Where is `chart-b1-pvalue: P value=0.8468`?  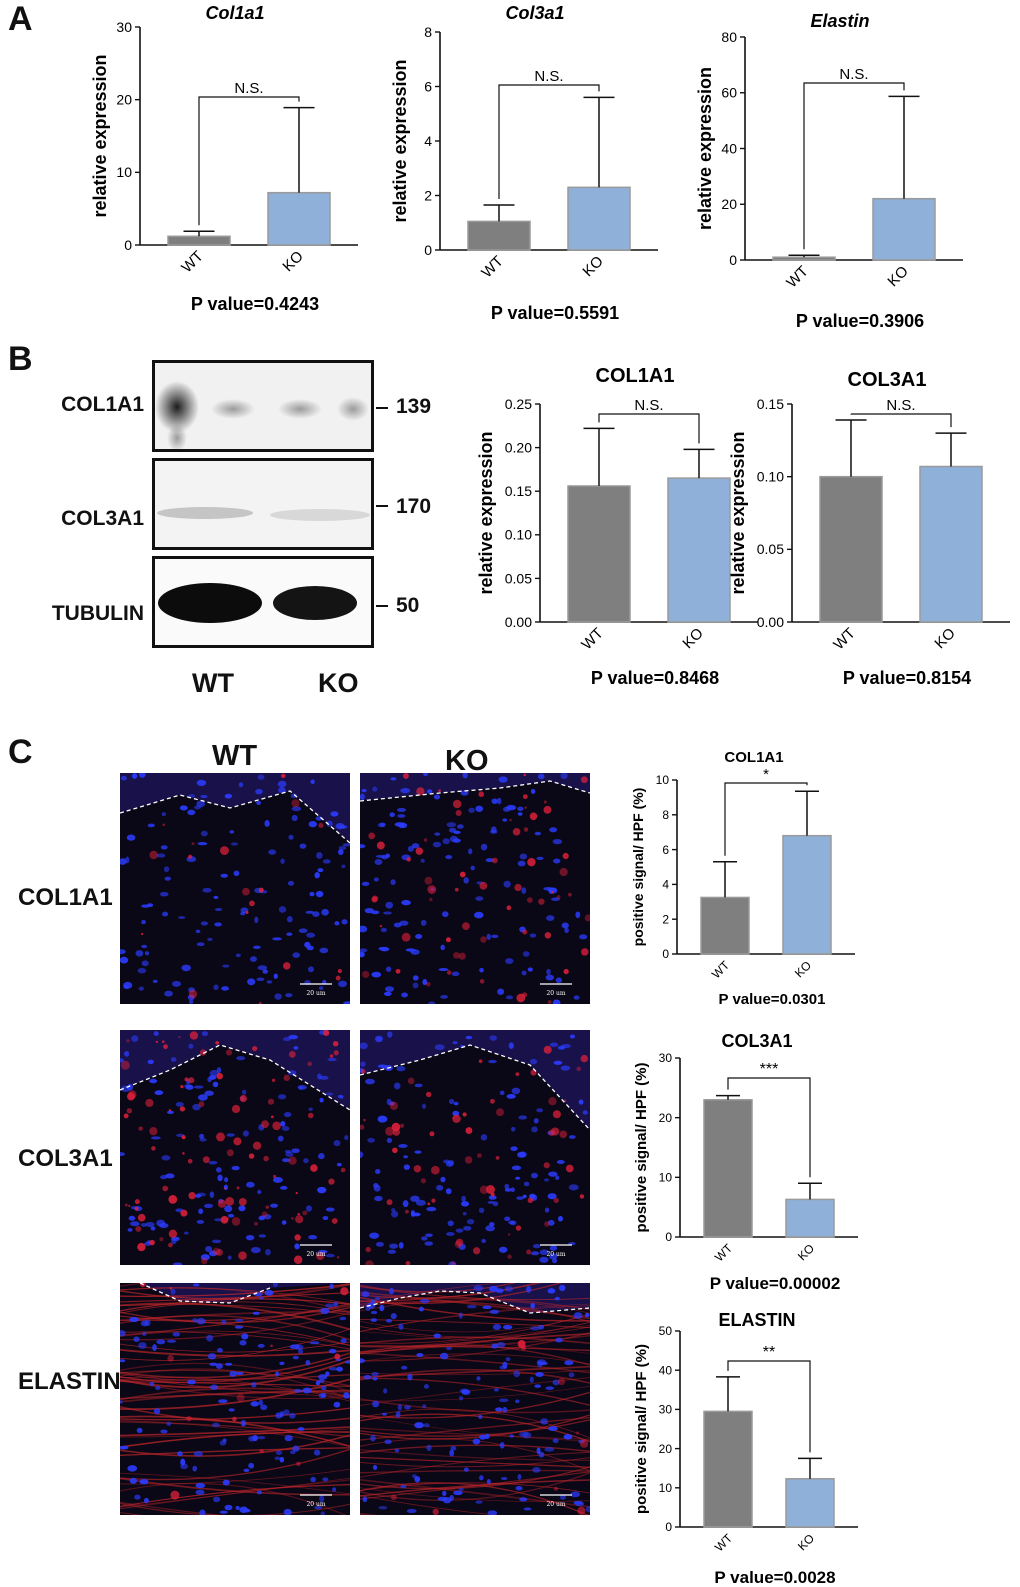
chart-b1-pvalue: P value=0.8468 is located at coordinates (655, 678).